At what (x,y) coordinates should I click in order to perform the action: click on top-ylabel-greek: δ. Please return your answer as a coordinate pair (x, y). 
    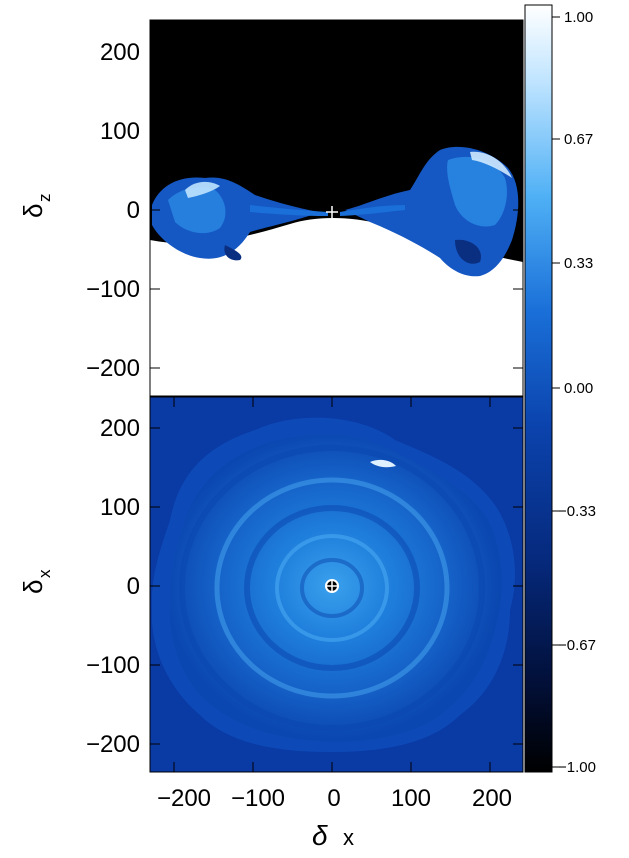
    Looking at the image, I should click on (33, 211).